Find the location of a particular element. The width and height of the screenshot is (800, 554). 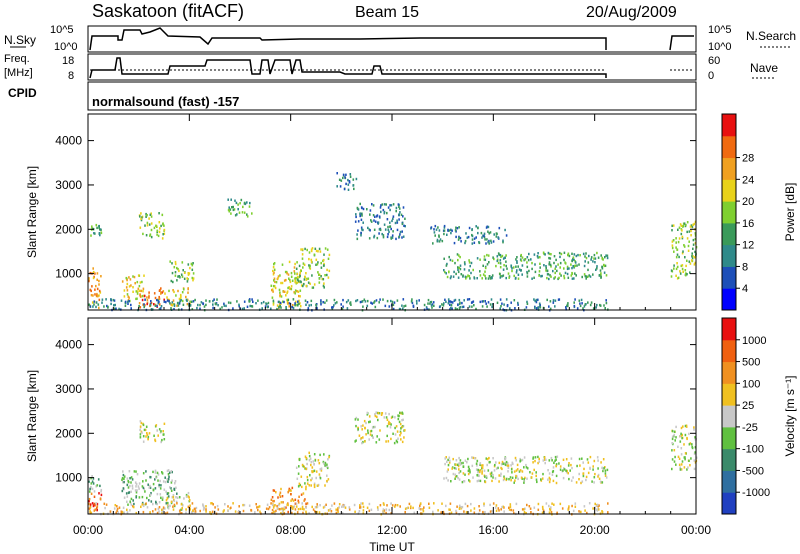

x-tick-label: 04:00 is located at coordinates (189, 530).